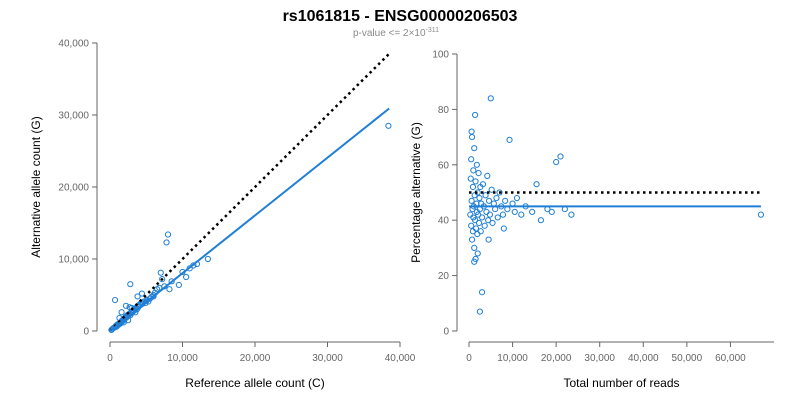 This screenshot has width=800, height=405. I want to click on y-tick-label: 30,000, so click(73, 116).